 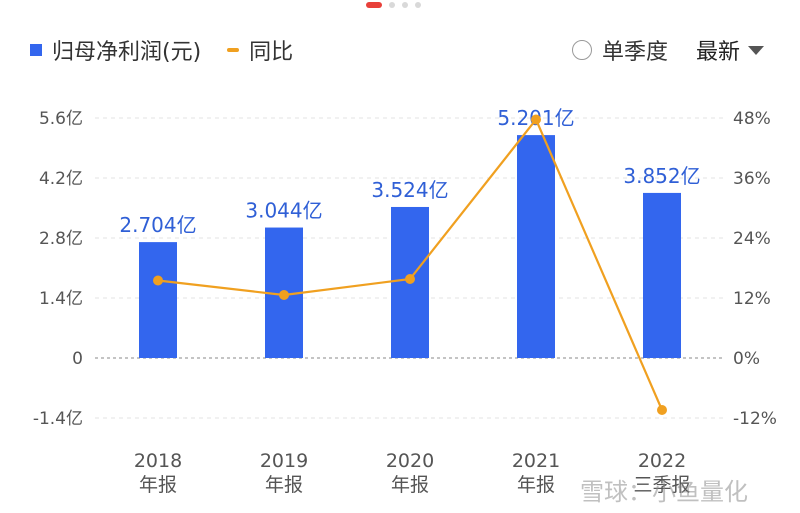 What do you see at coordinates (752, 299) in the screenshot?
I see `right-axis-tick-label: 12%` at bounding box center [752, 299].